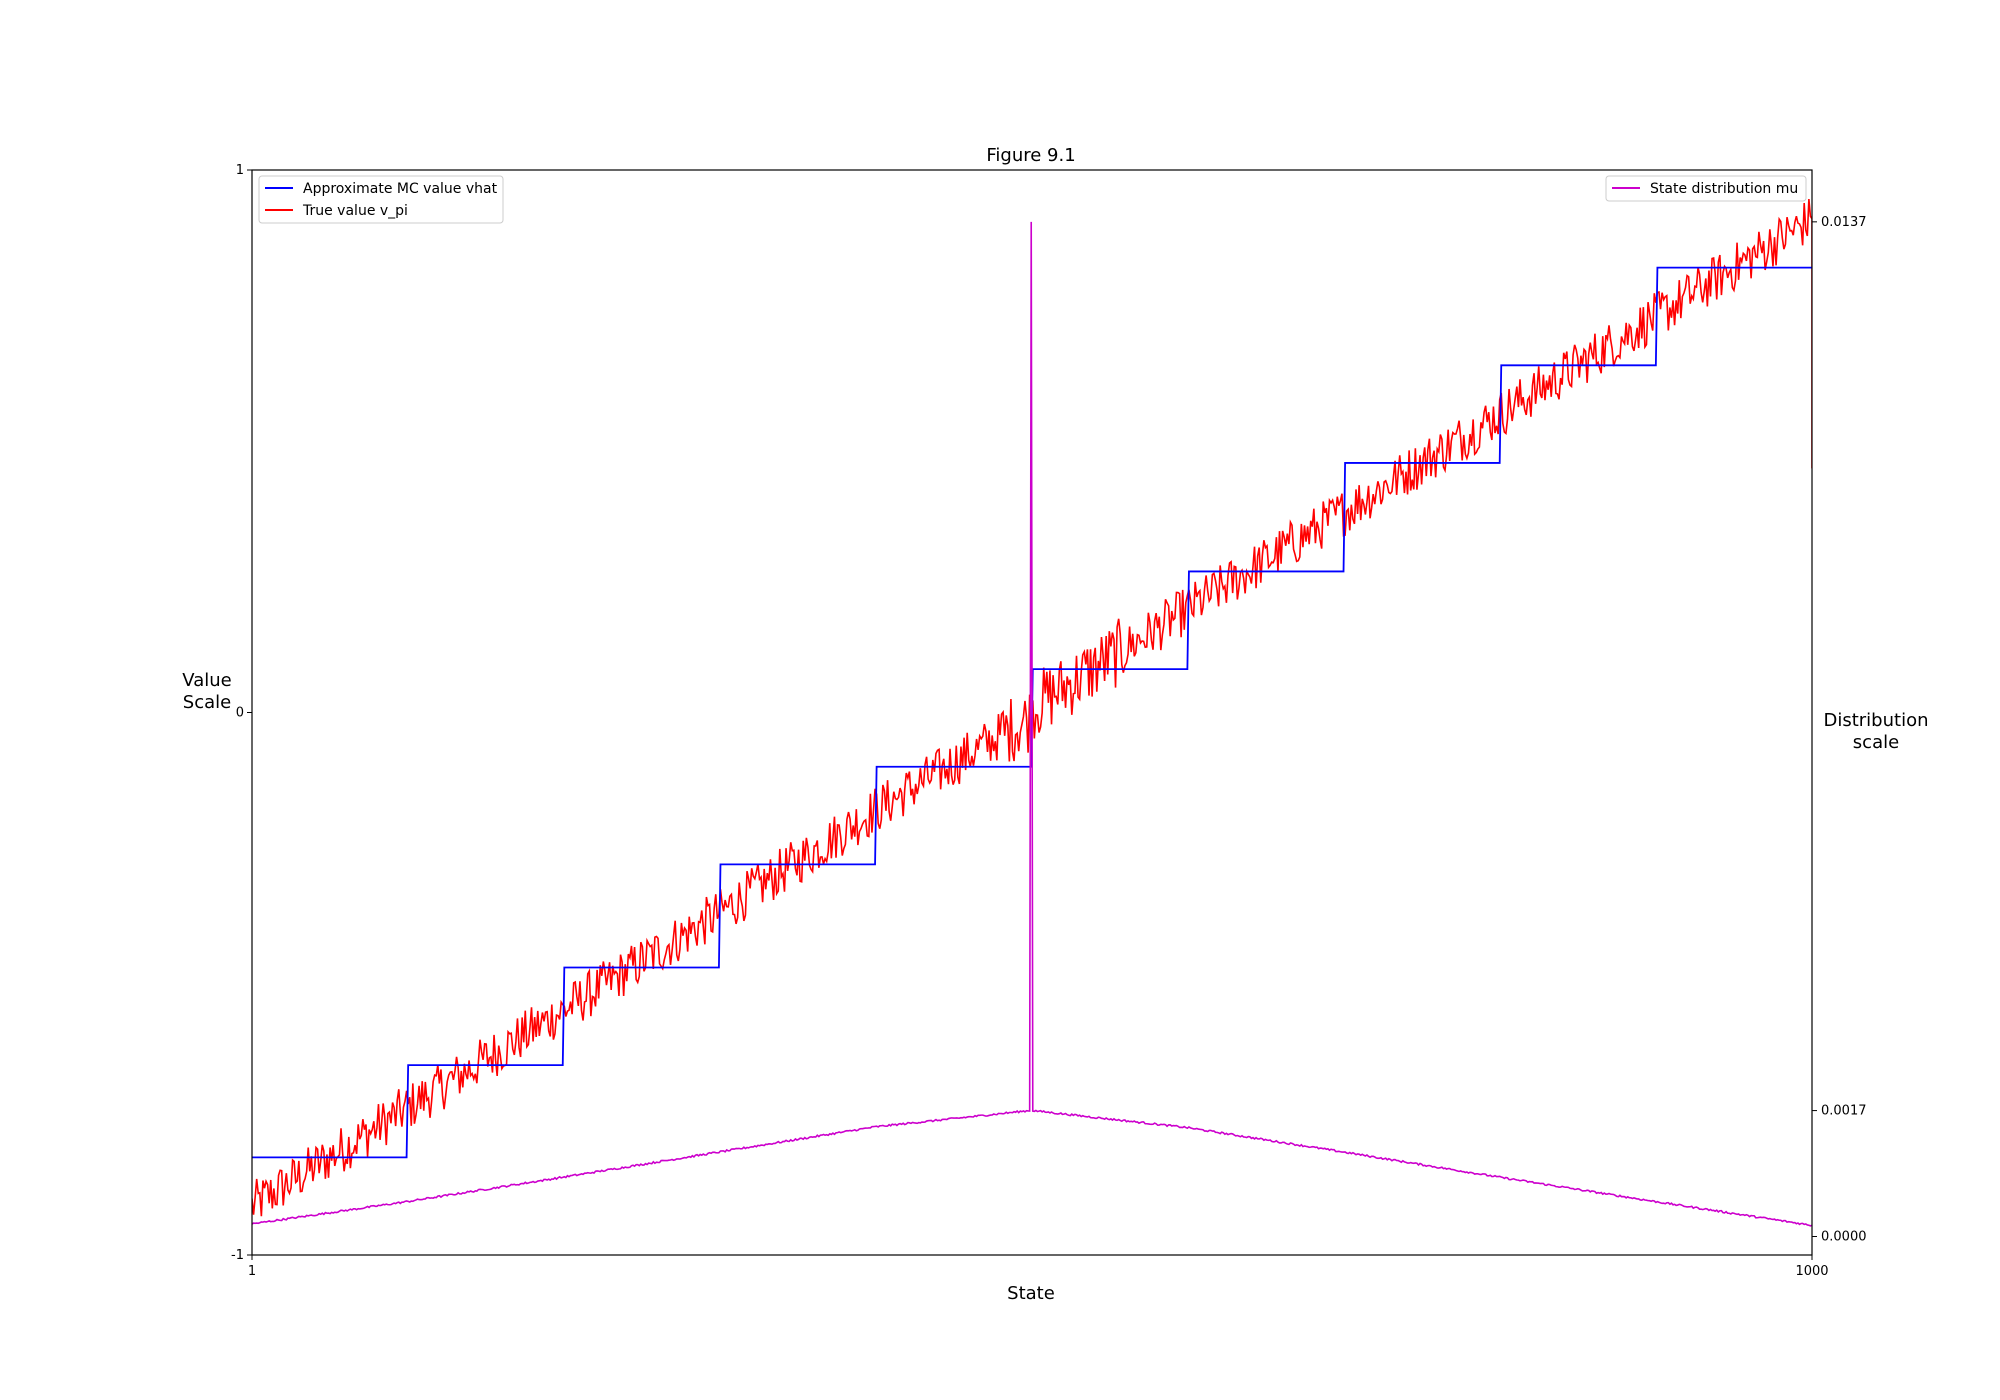 The width and height of the screenshot is (2000, 1400). Describe the element at coordinates (355, 211) in the screenshot. I see `legend-label-vpi: True value v_pi` at that location.